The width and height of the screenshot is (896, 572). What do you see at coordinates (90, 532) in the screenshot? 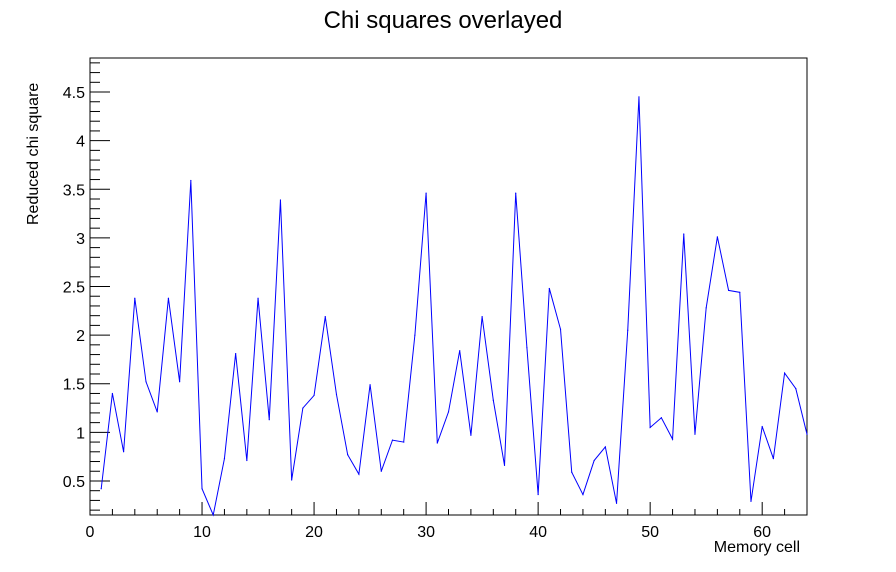
I see `x-tick-label: 0` at bounding box center [90, 532].